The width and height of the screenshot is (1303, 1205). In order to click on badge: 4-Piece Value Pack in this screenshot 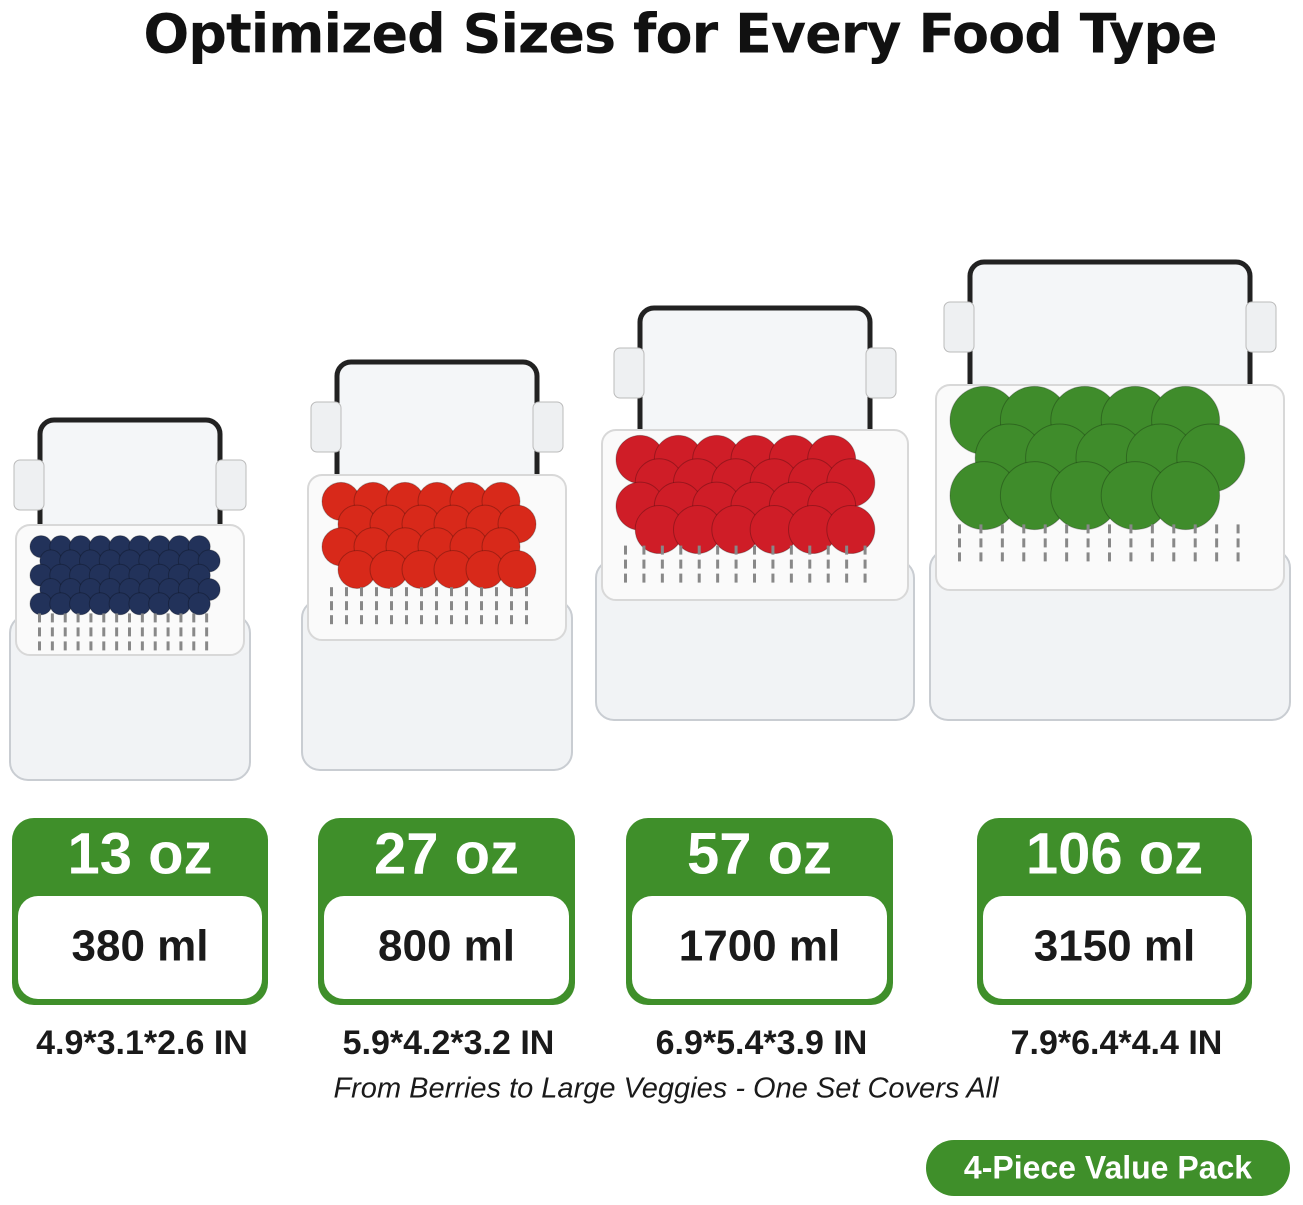, I will do `click(1108, 1167)`.